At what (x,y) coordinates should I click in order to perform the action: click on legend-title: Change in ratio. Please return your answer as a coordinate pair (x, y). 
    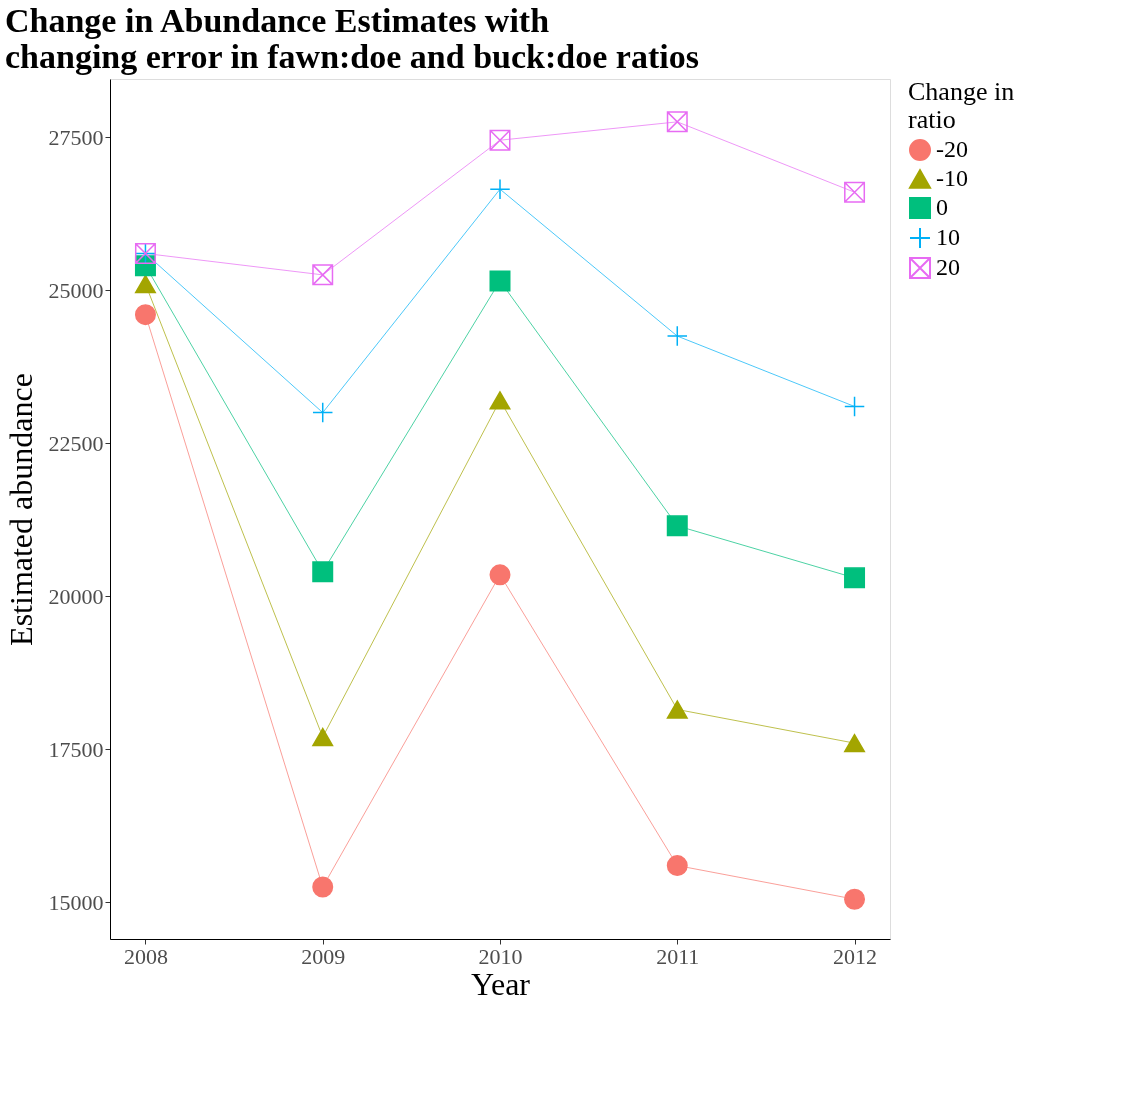
    Looking at the image, I should click on (961, 105).